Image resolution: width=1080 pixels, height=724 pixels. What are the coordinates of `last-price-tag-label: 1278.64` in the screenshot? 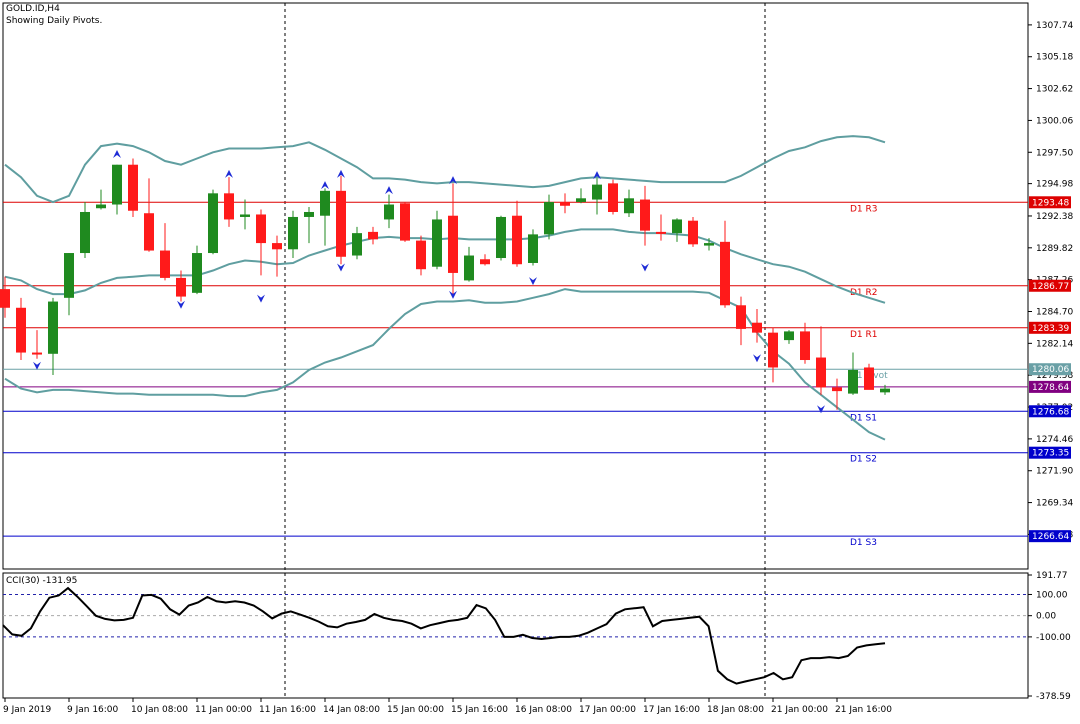 It's located at (1050, 388).